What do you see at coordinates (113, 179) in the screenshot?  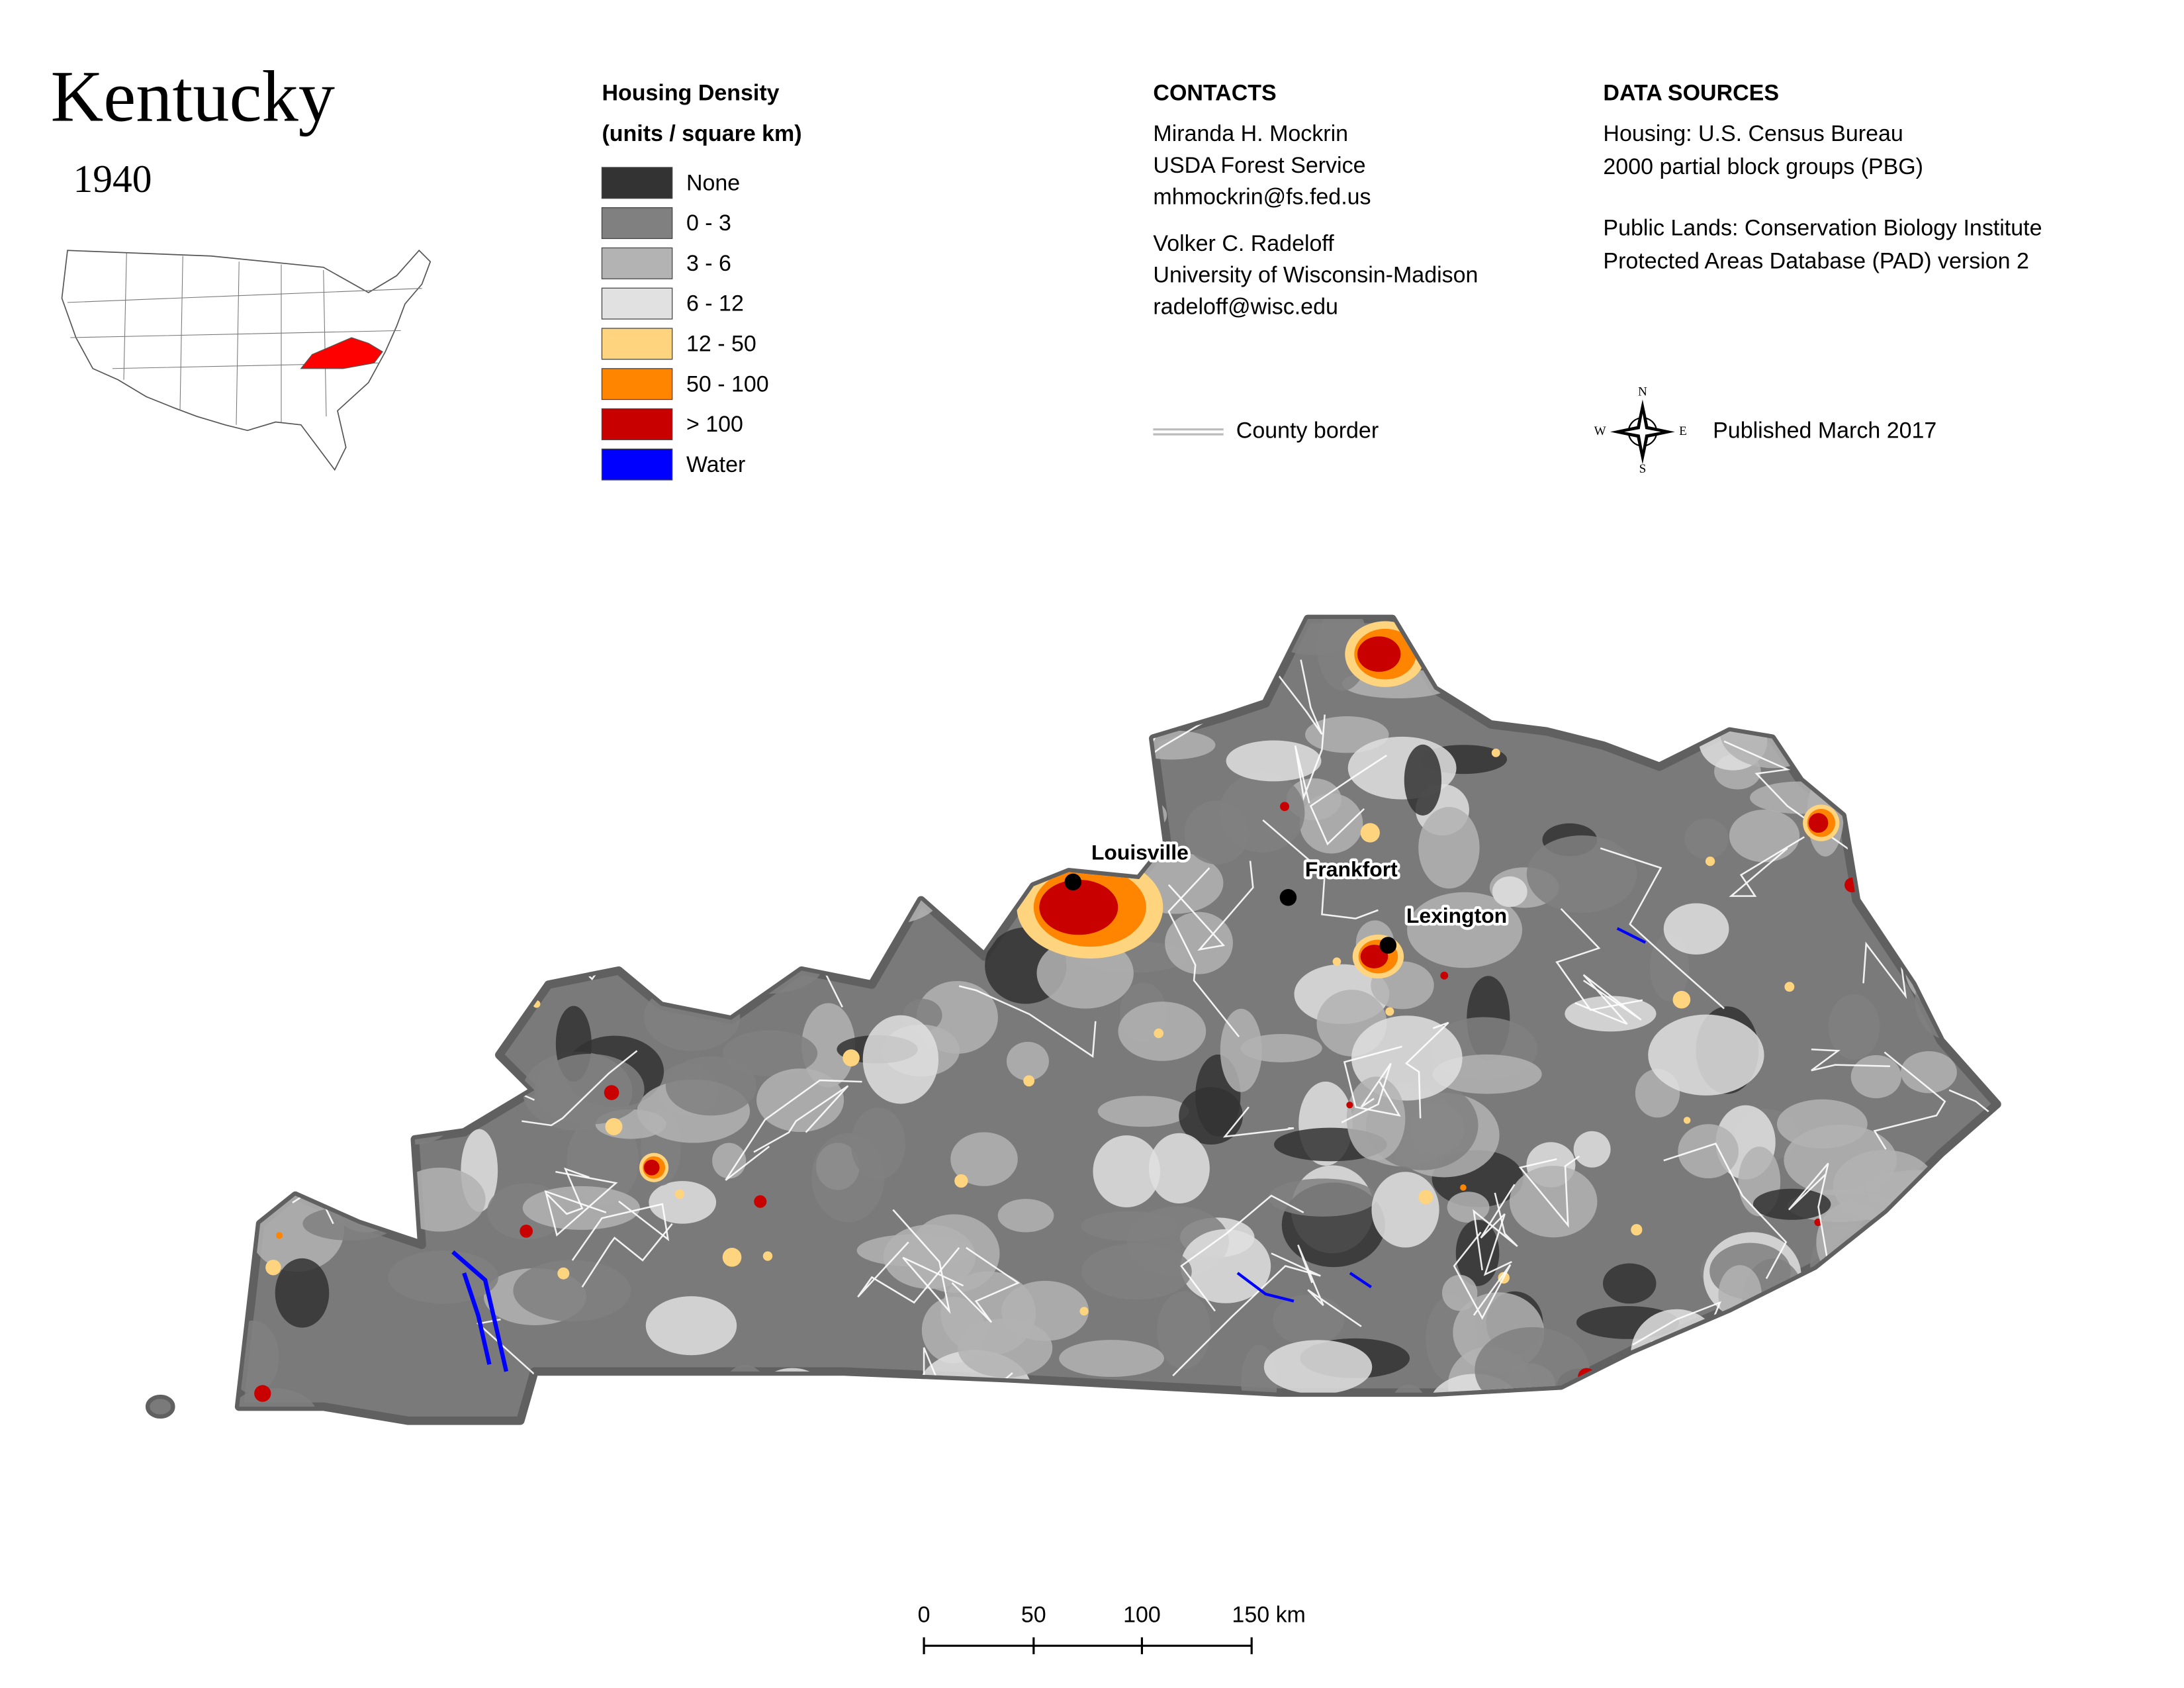 I see `map-year: 1940` at bounding box center [113, 179].